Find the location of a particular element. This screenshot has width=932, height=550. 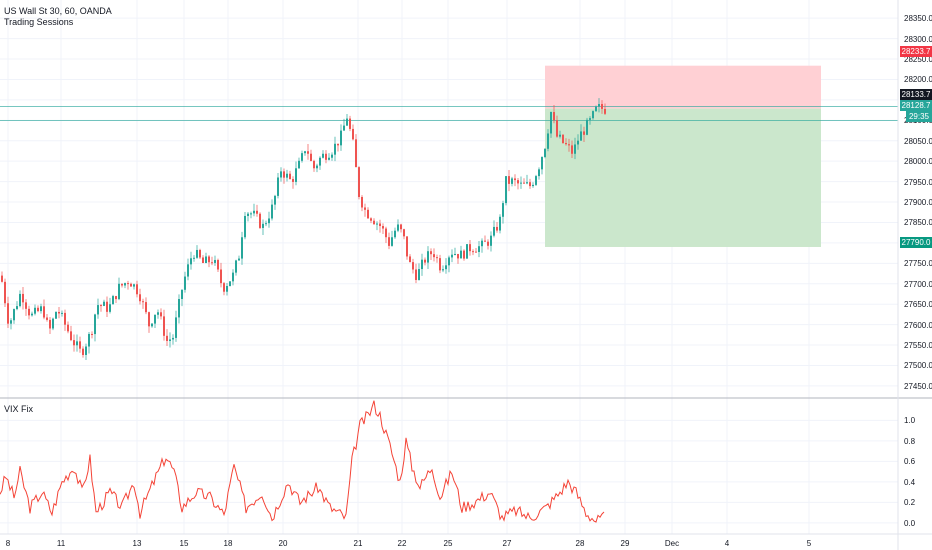

price-tick-label: 27950.0 is located at coordinates (918, 182).